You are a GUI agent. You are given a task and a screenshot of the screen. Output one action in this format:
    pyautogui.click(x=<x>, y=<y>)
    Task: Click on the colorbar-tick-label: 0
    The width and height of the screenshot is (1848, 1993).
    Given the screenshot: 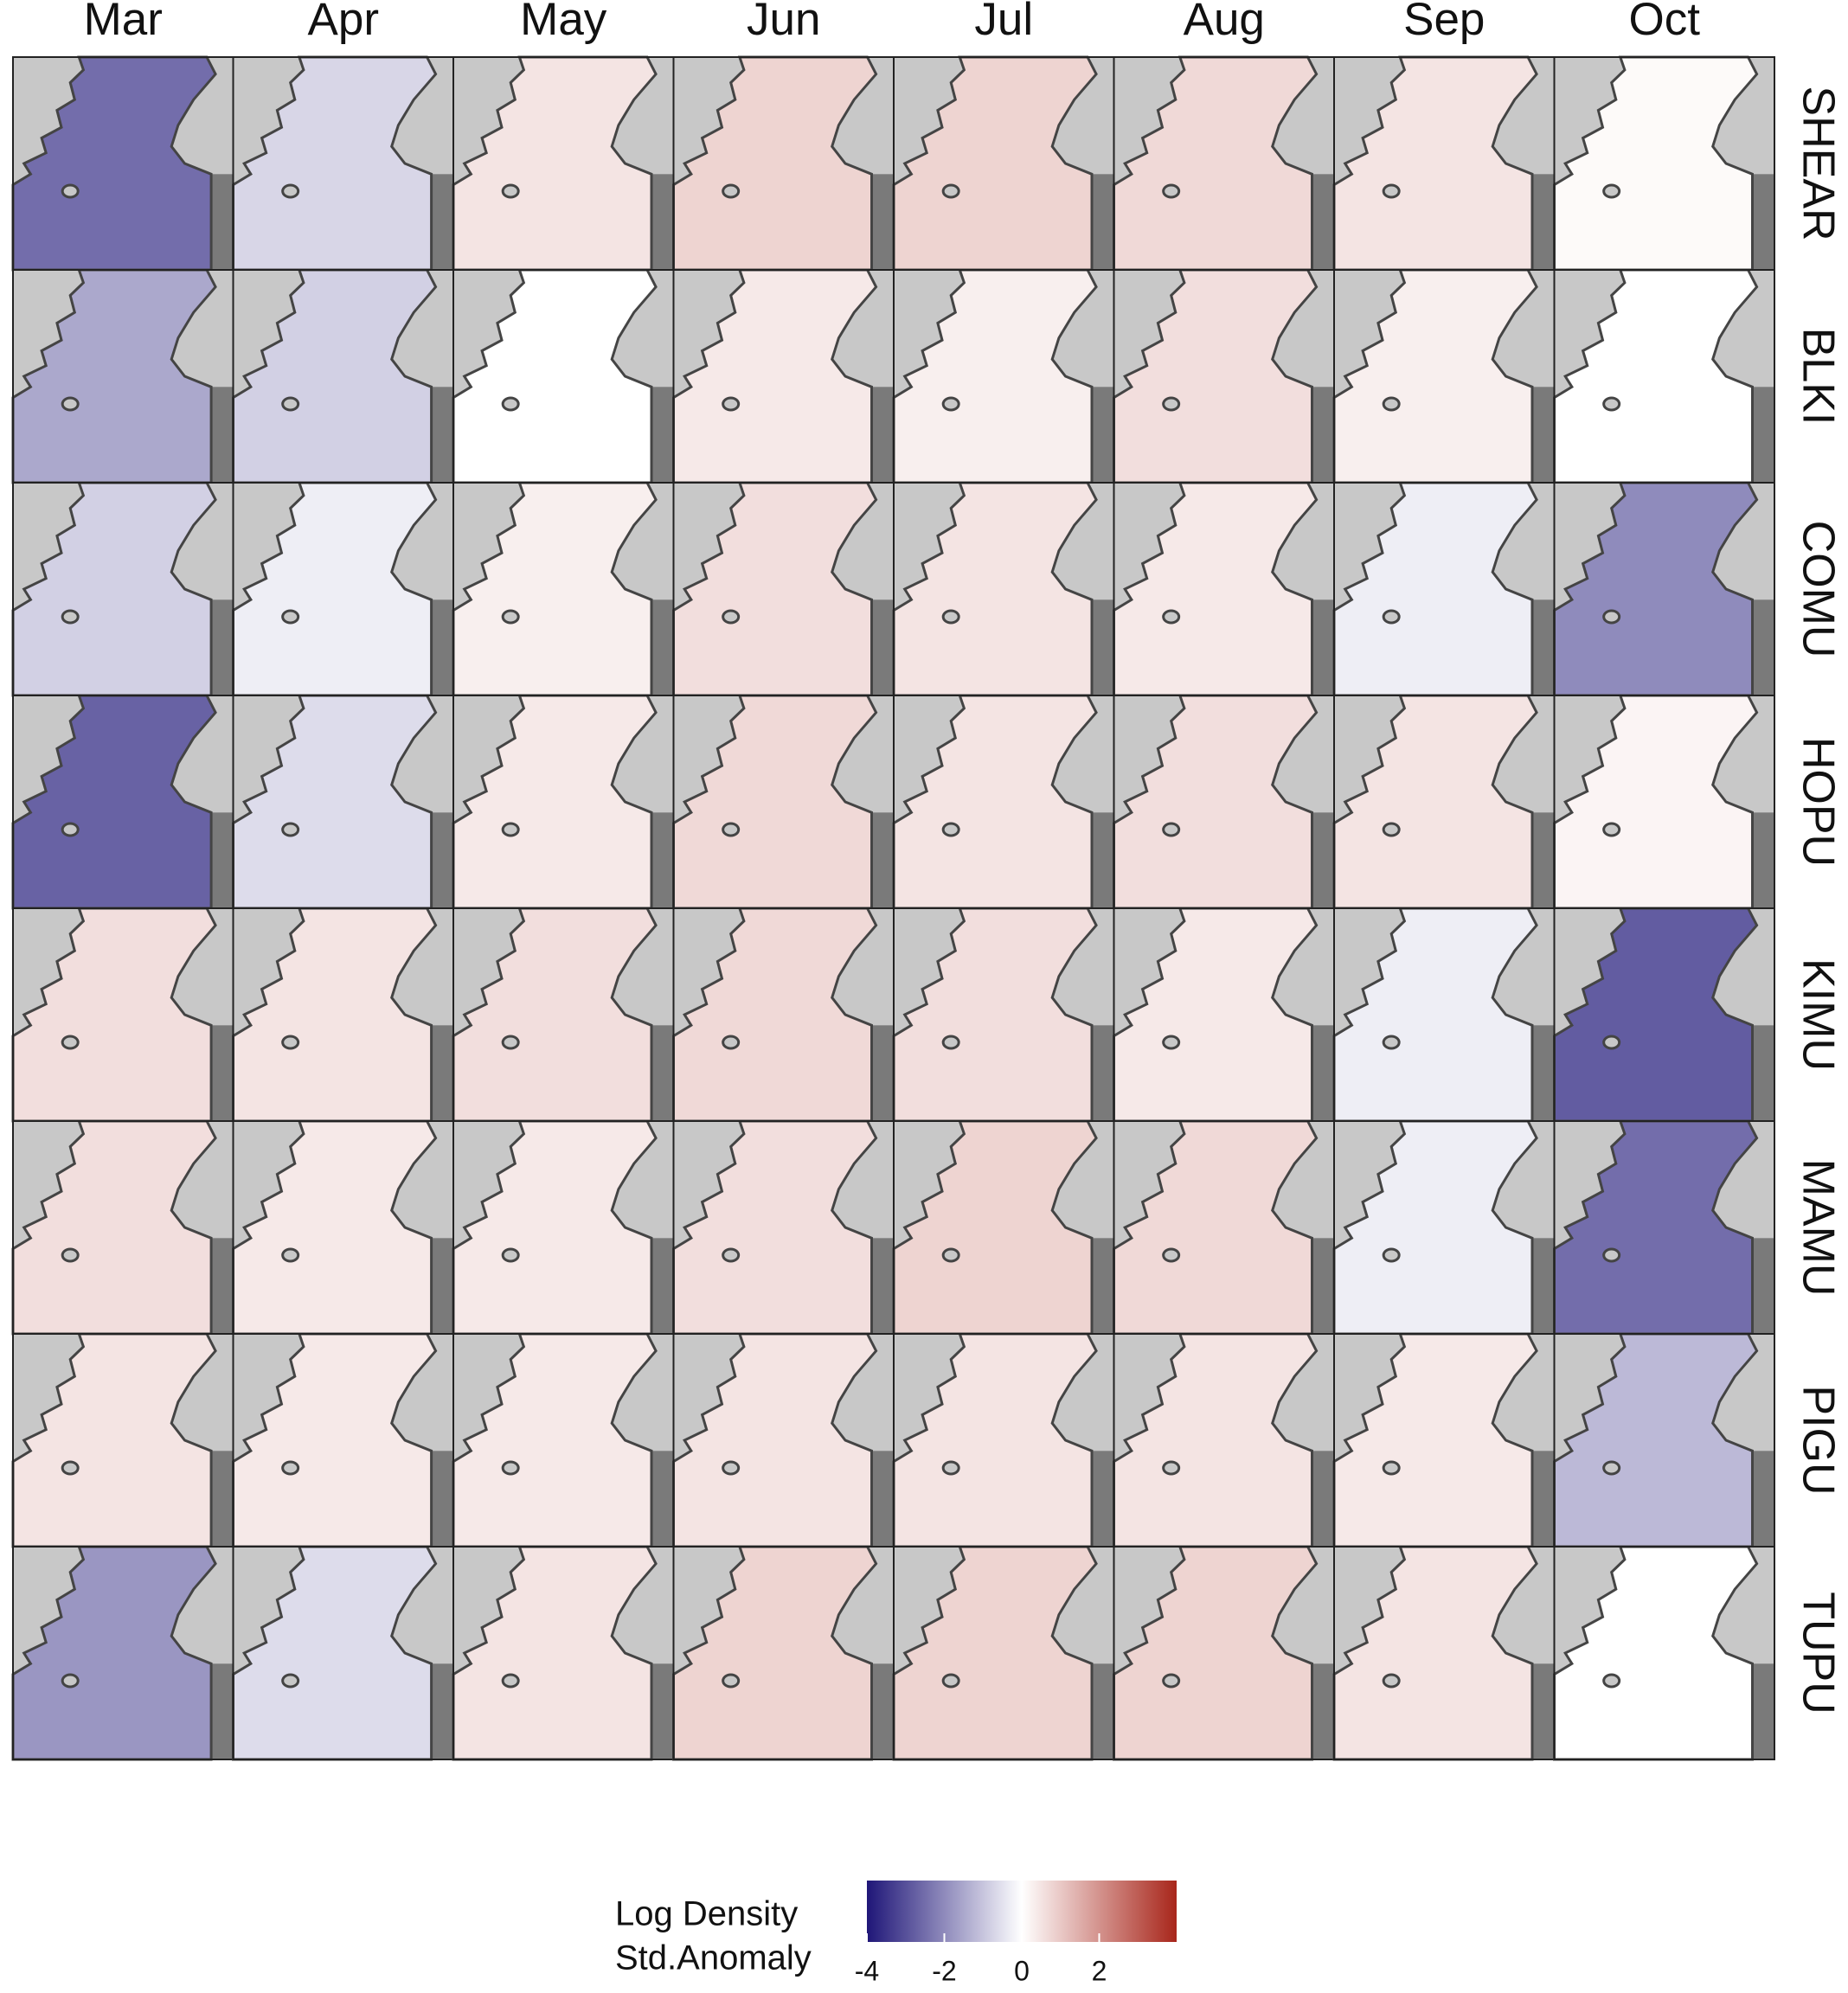 What is the action you would take?
    pyautogui.click(x=1022, y=1970)
    